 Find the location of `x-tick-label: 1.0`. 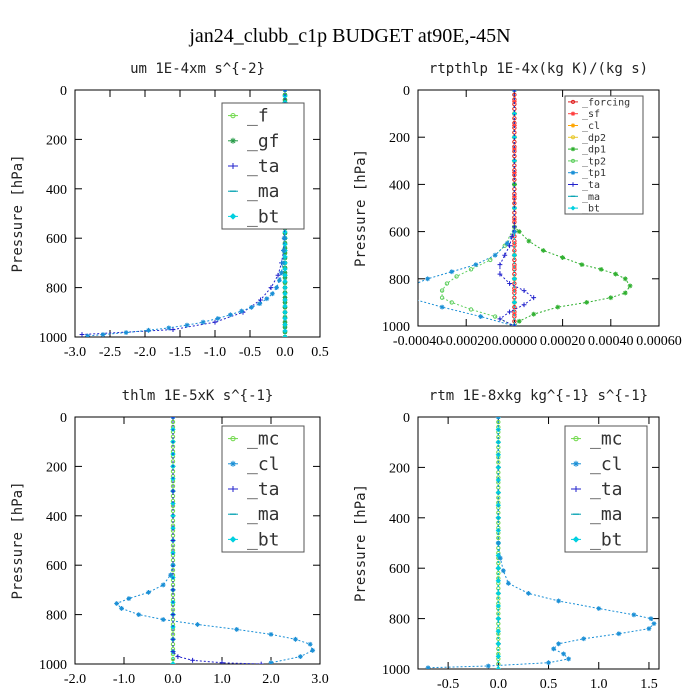

x-tick-label: 1.0 is located at coordinates (222, 679).